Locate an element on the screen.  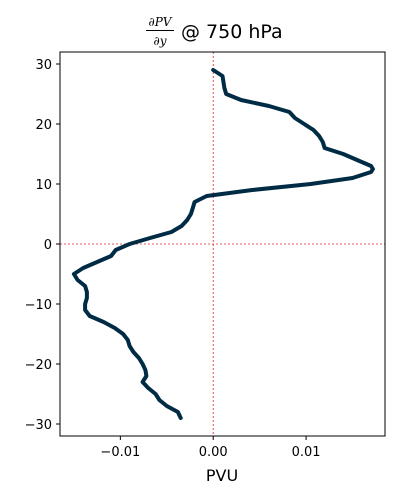
y-tick-label: 30 is located at coordinates (43, 65).